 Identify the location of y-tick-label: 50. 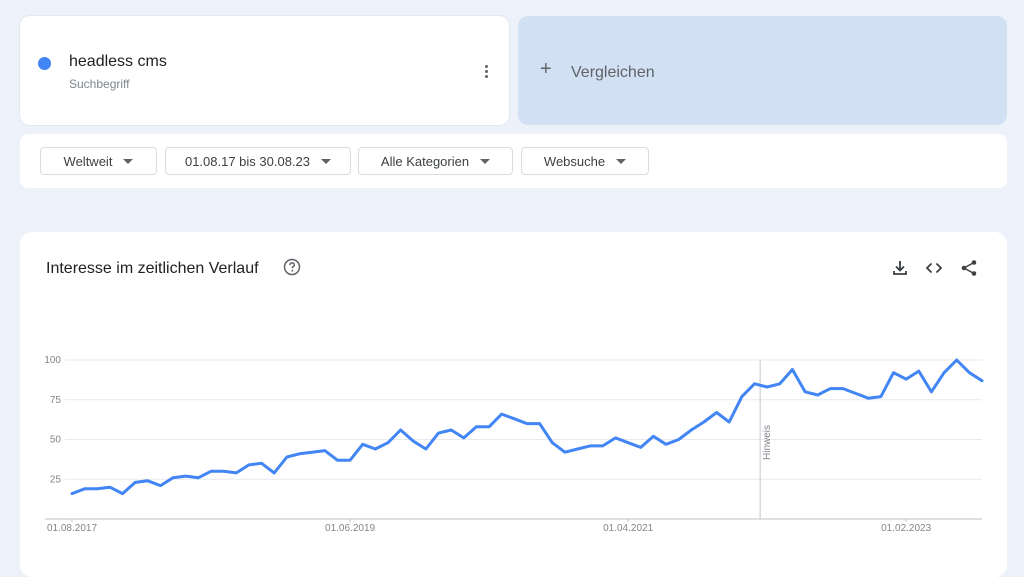
(56, 440).